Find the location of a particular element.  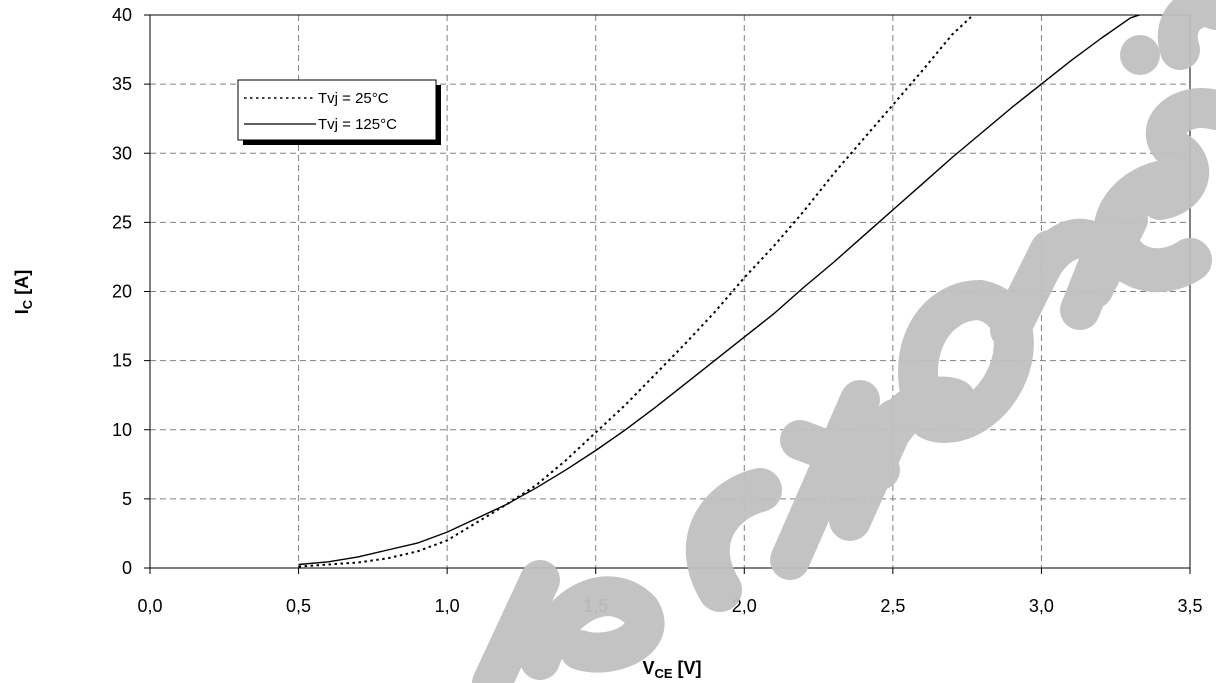

legend: Tvj = 25°C Tvj = 125°C is located at coordinates (339, 112).